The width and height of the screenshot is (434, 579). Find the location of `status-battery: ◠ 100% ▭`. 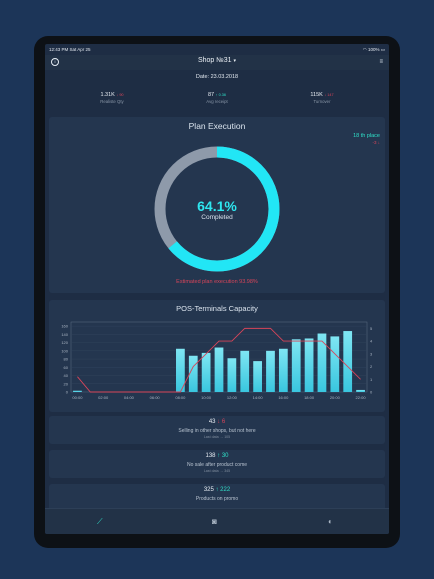

status-battery: ◠ 100% ▭ is located at coordinates (373, 49).